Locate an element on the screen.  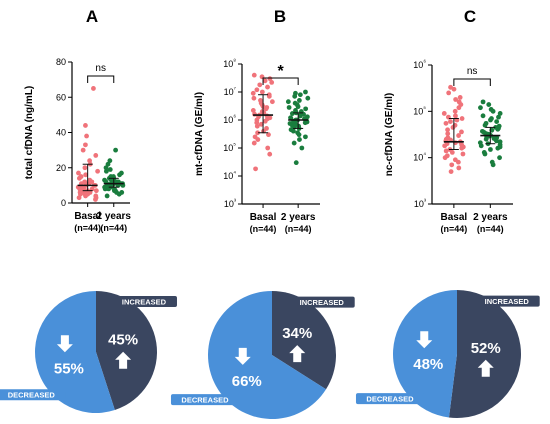
y-tick-label: 10⁵ is located at coordinates (229, 147).